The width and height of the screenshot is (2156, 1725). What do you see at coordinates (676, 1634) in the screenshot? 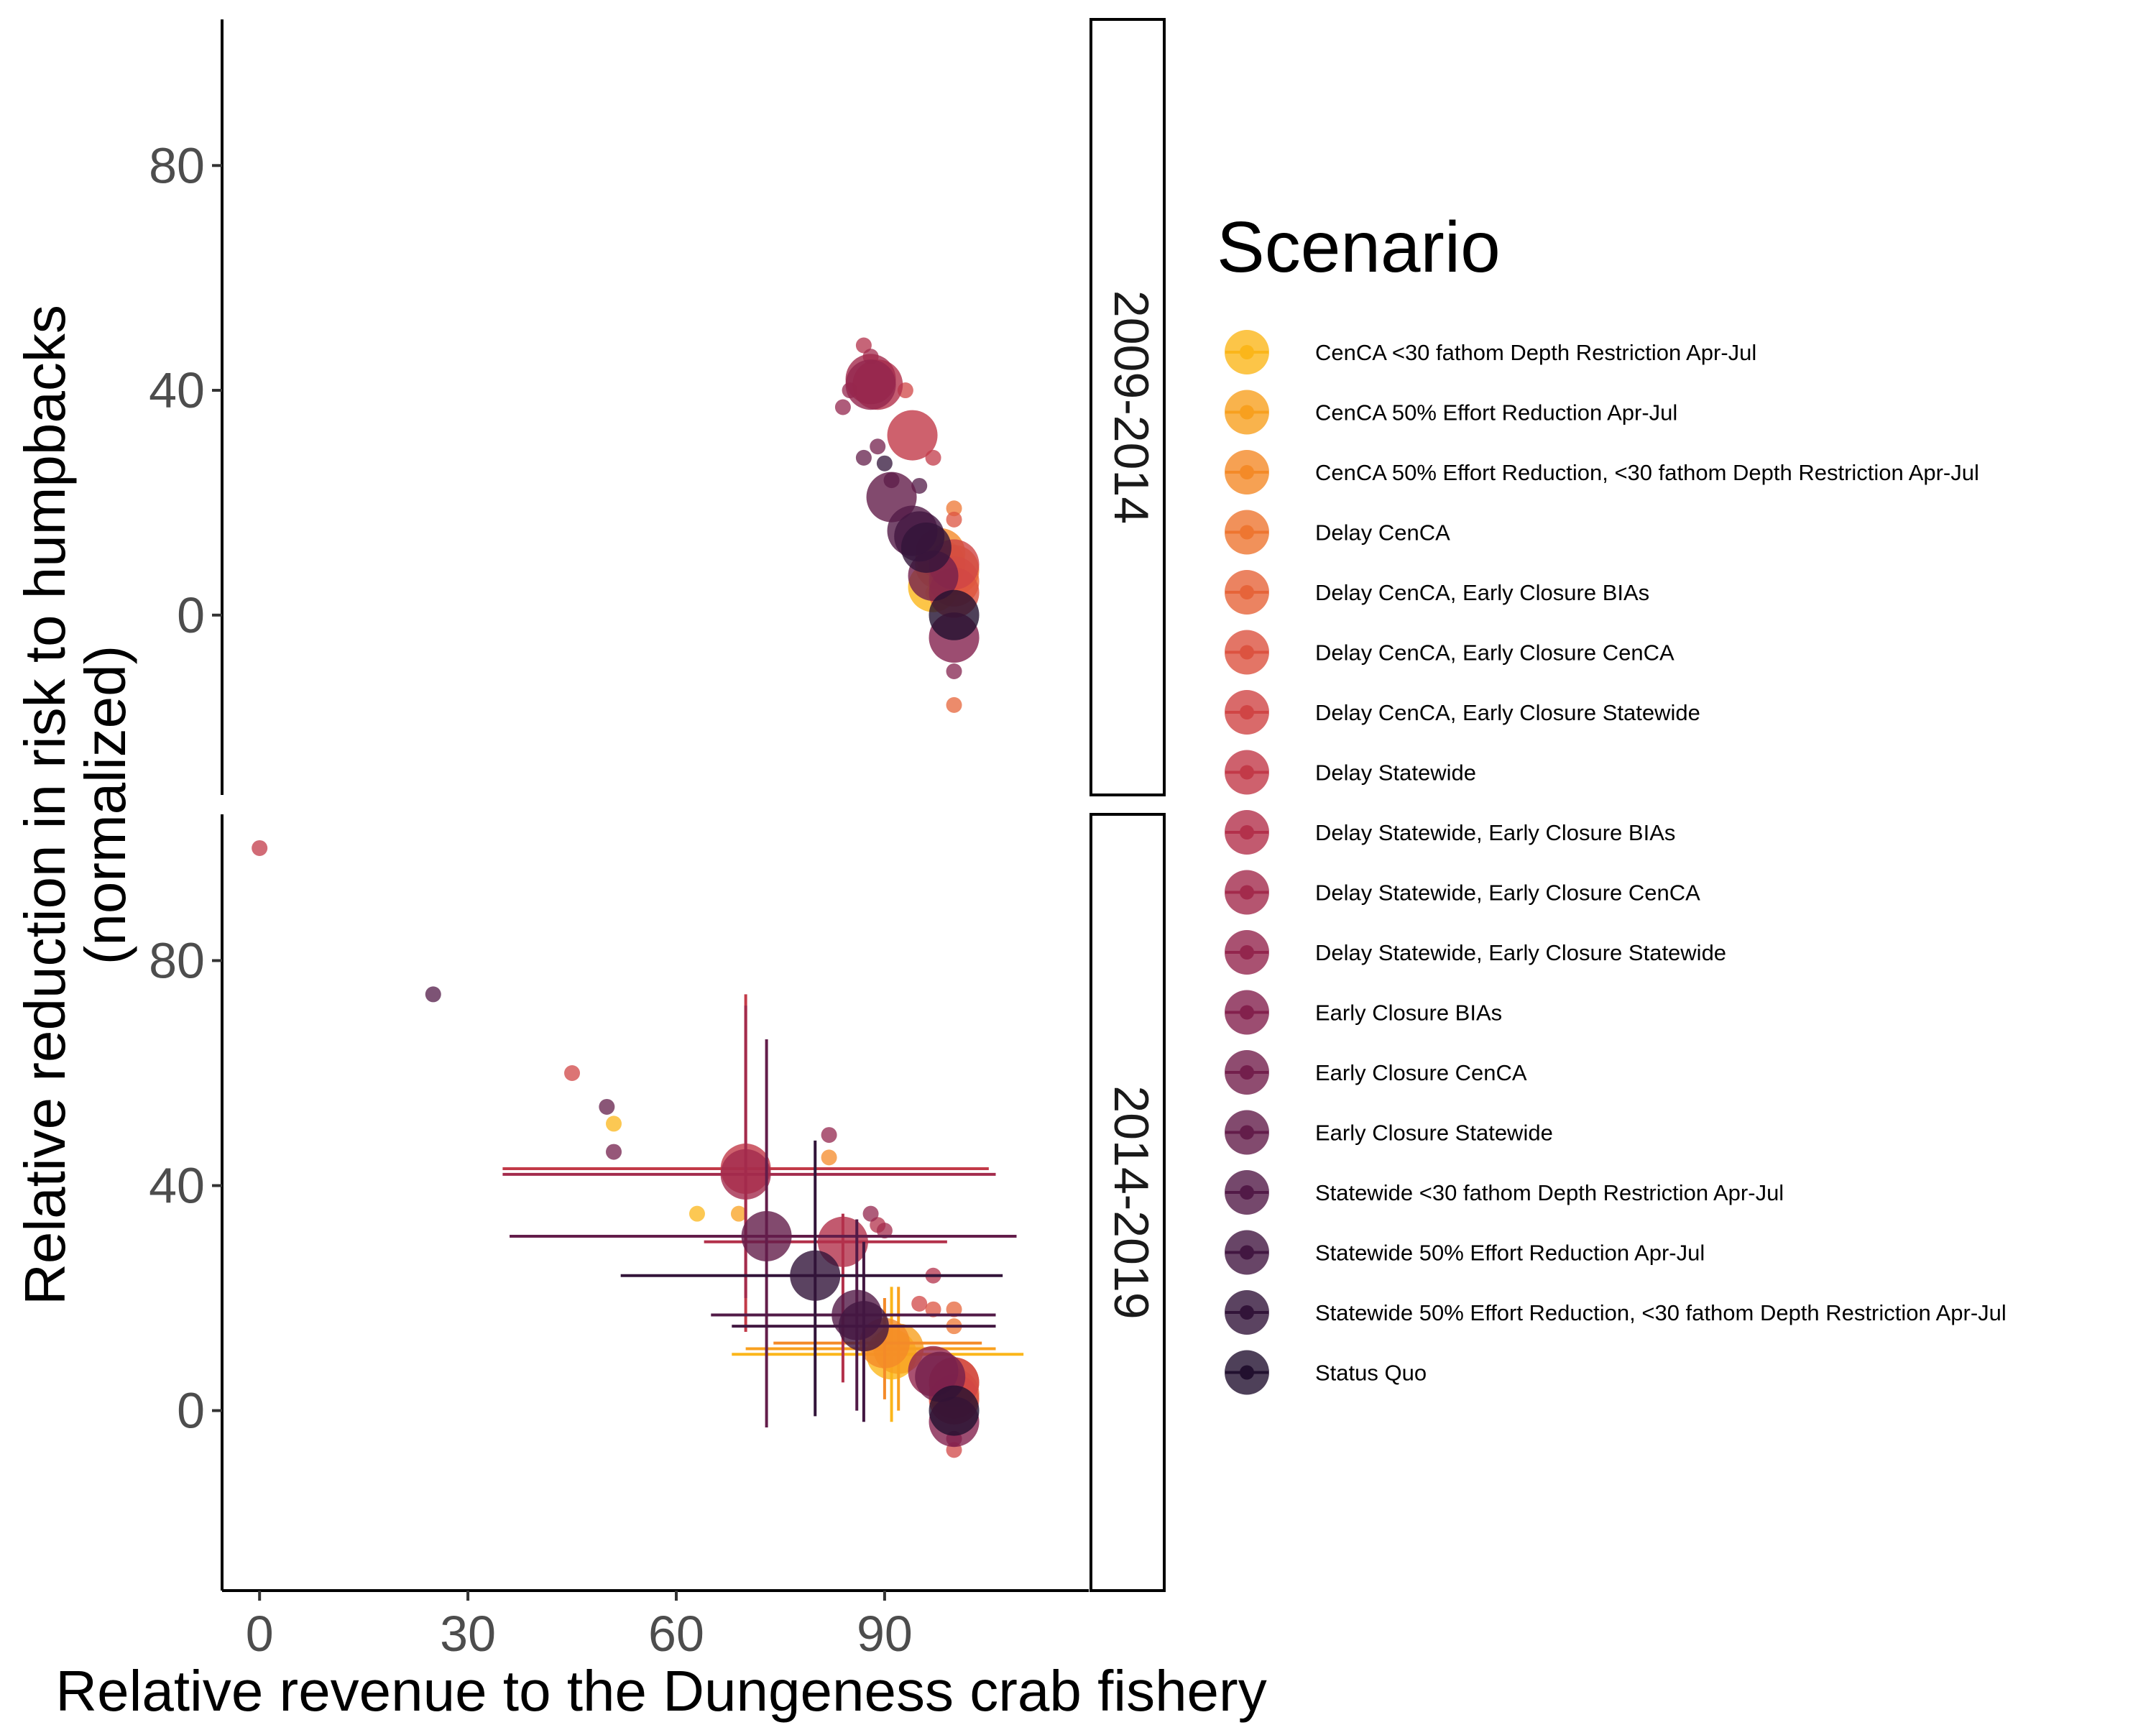
I see `x-tick-label: 60` at bounding box center [676, 1634].